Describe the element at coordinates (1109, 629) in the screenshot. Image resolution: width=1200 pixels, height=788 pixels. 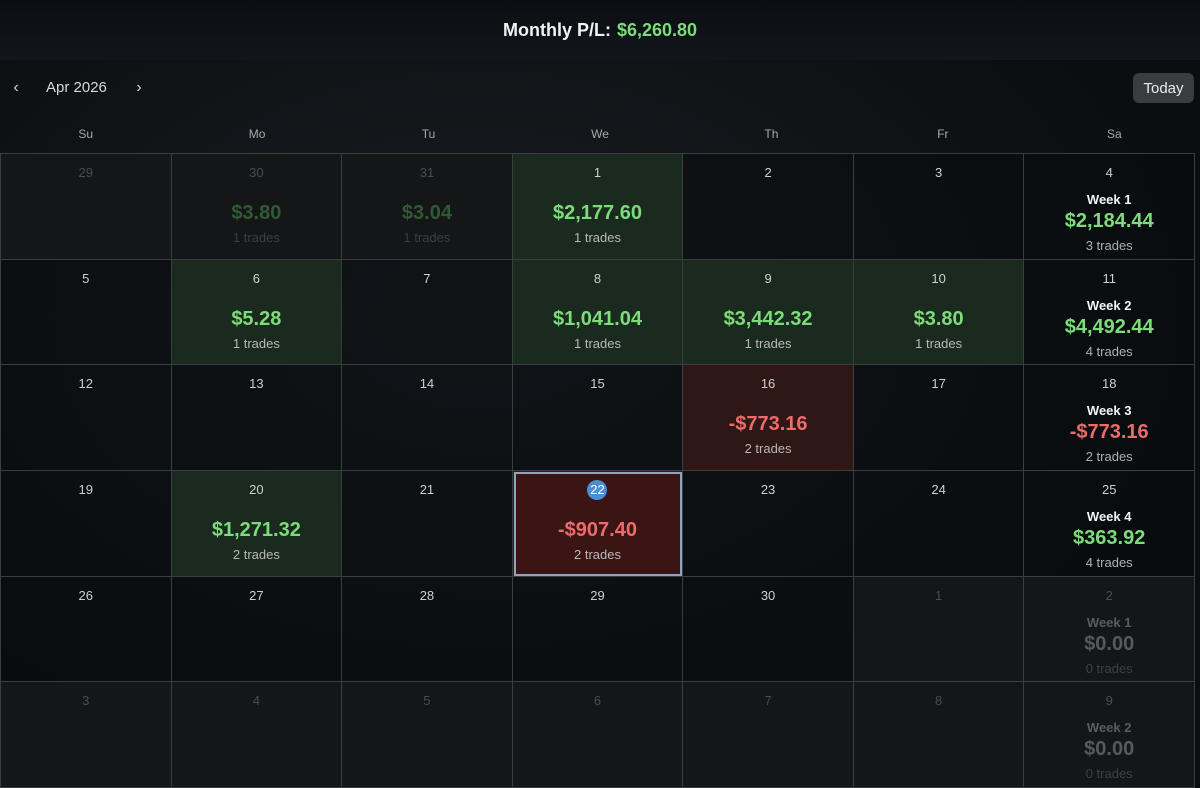
I see `week-summary-cell: 2 Week 1 $0.00 0 trades` at that location.